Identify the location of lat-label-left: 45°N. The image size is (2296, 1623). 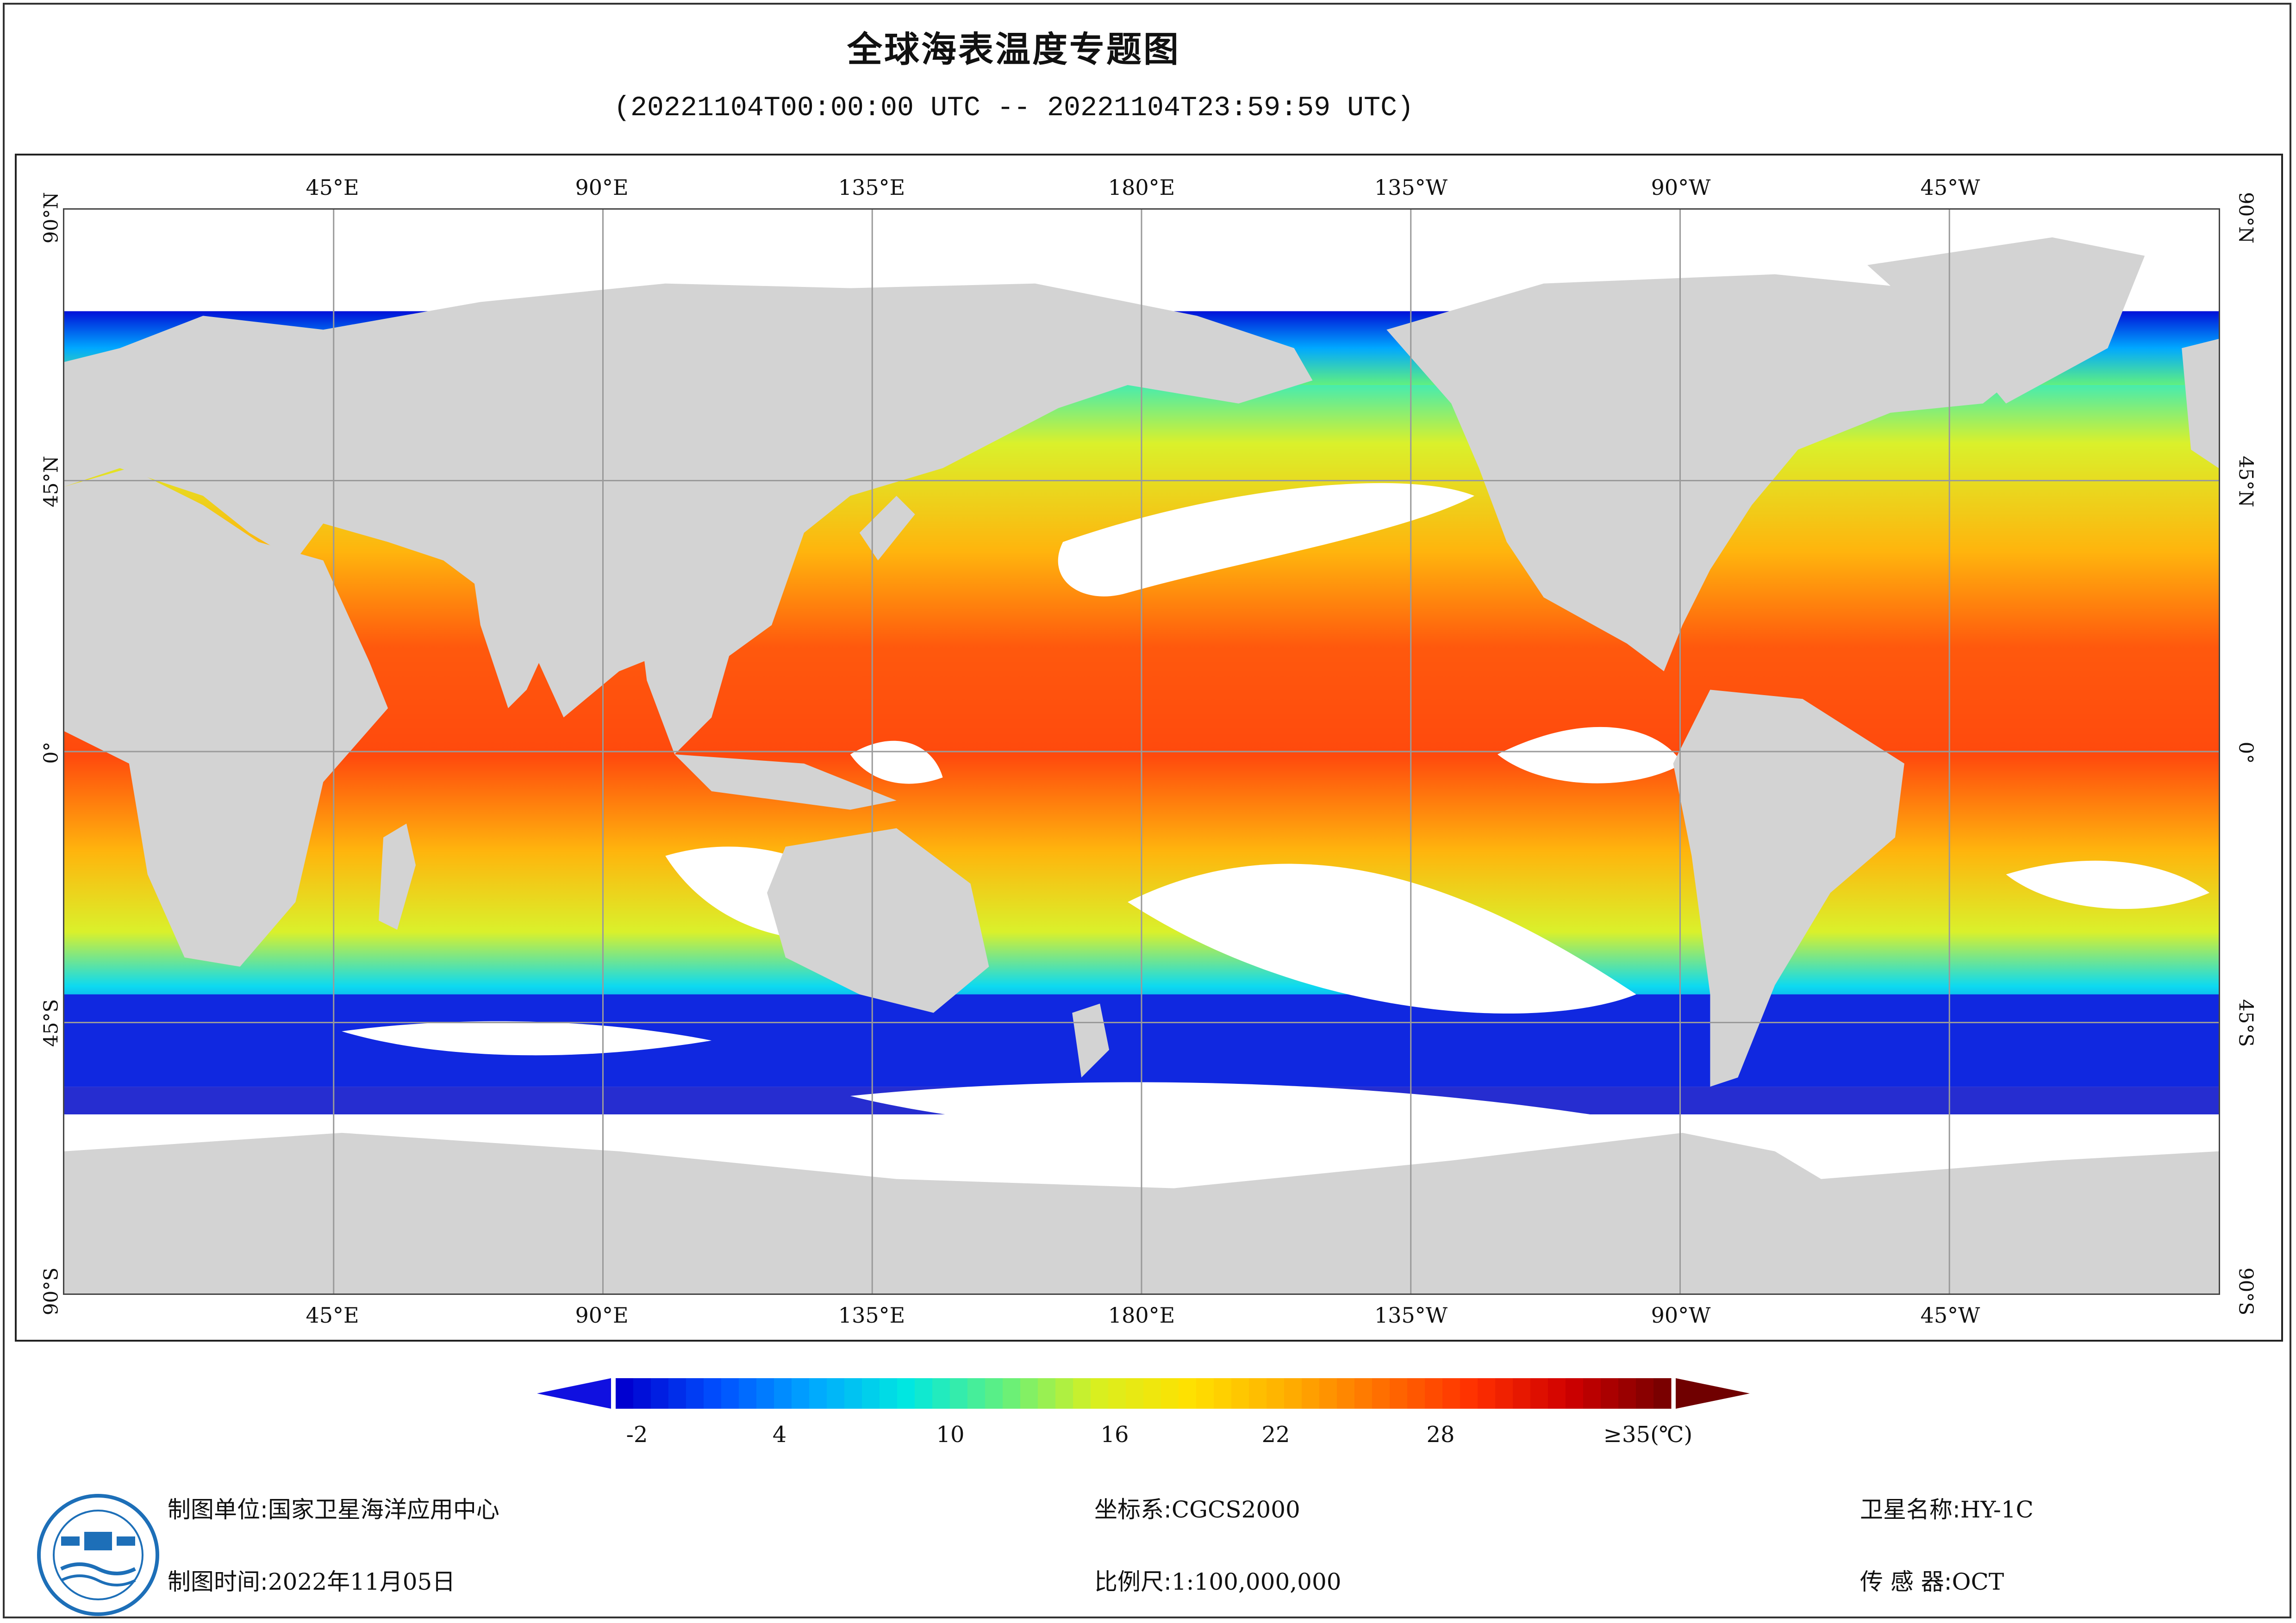
(50, 481).